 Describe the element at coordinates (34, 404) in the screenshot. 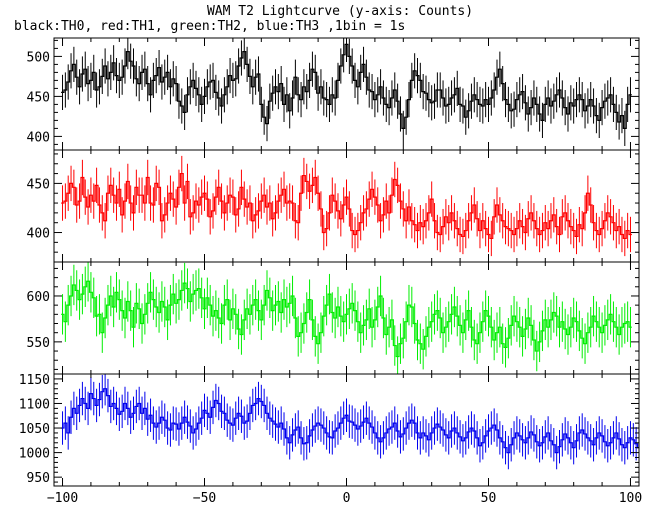

I see `y-tick-label: 1100` at that location.